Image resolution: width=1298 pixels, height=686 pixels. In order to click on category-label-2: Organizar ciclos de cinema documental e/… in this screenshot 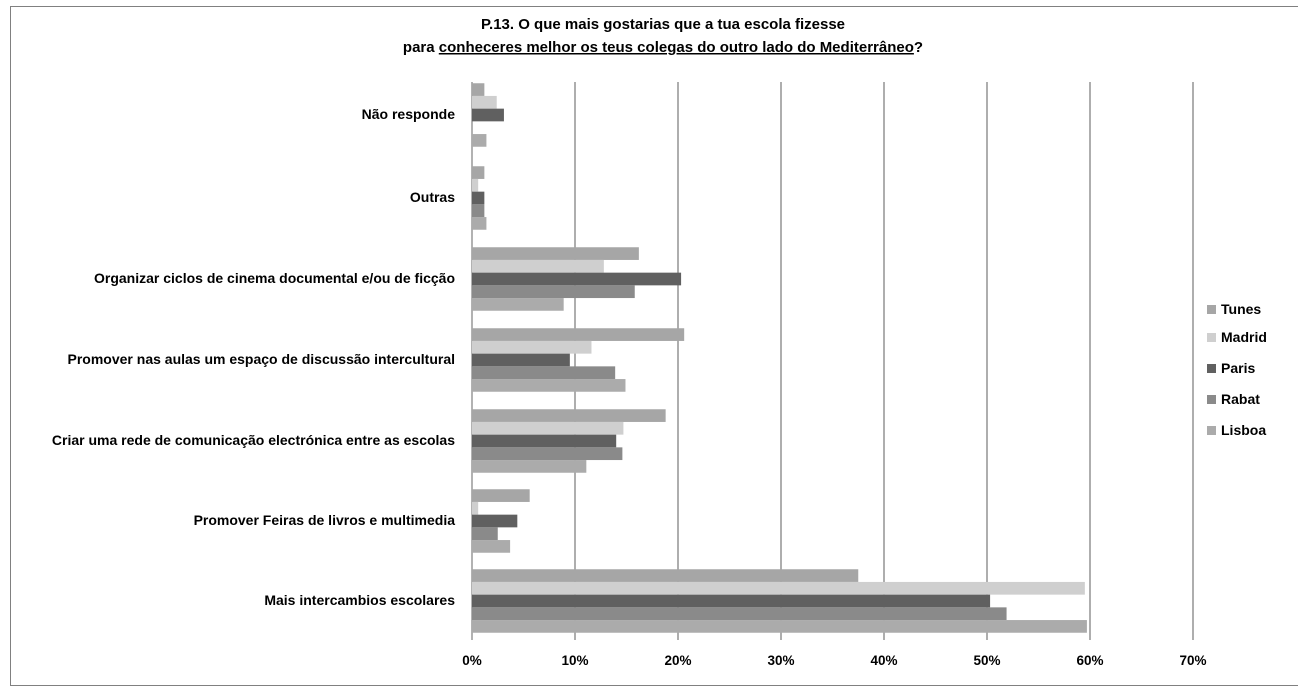, I will do `click(274, 278)`.